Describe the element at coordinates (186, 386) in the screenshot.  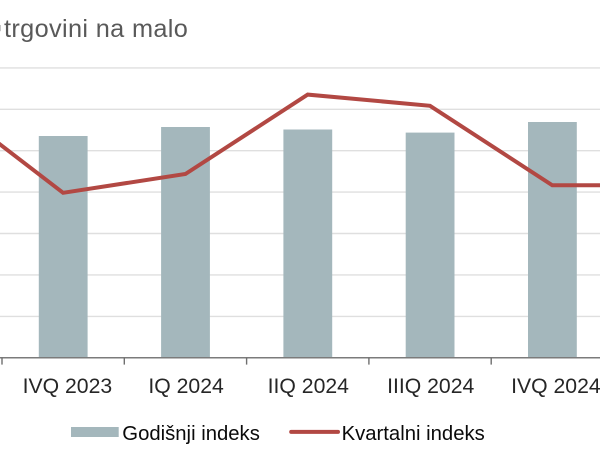
I see `svg-text: IQ 2024` at that location.